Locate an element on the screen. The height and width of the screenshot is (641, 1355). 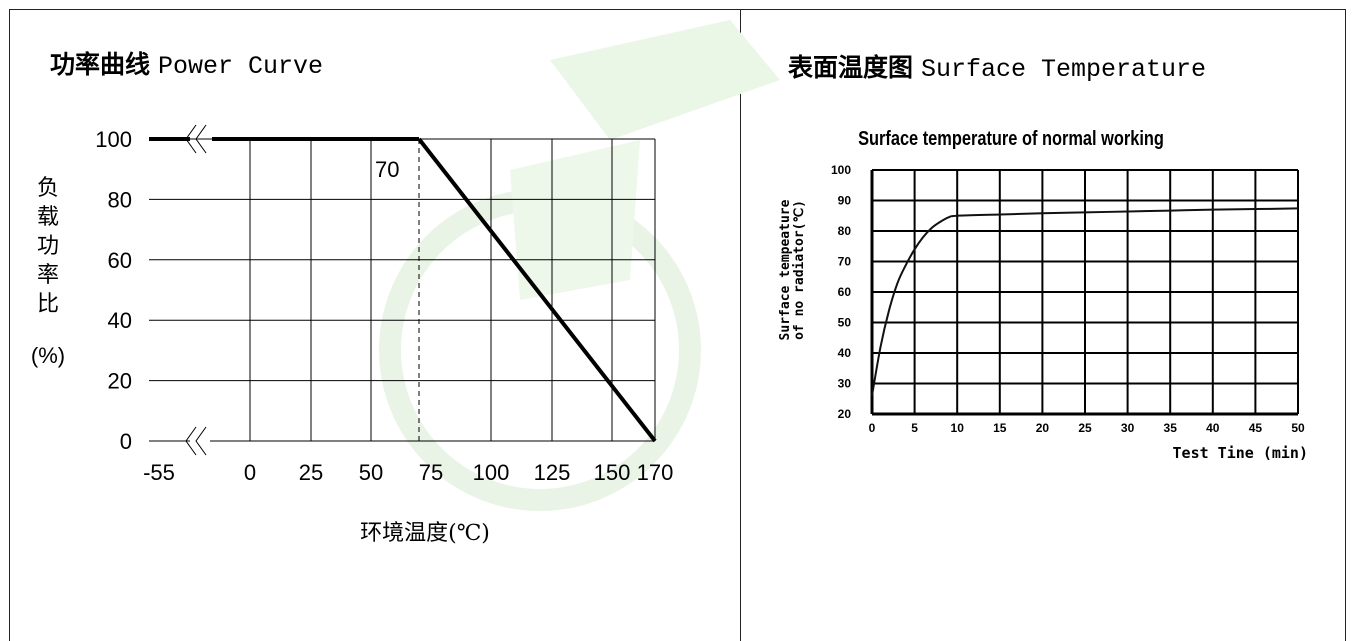
series-segment is located at coordinates (537, 290).